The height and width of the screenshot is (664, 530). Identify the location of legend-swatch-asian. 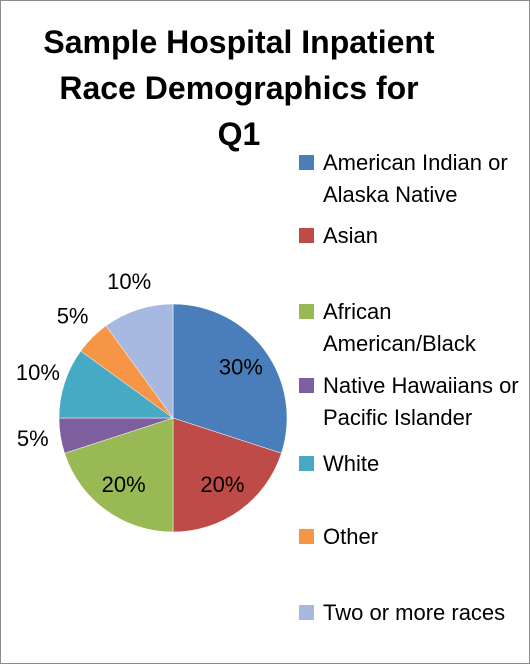
(306, 235).